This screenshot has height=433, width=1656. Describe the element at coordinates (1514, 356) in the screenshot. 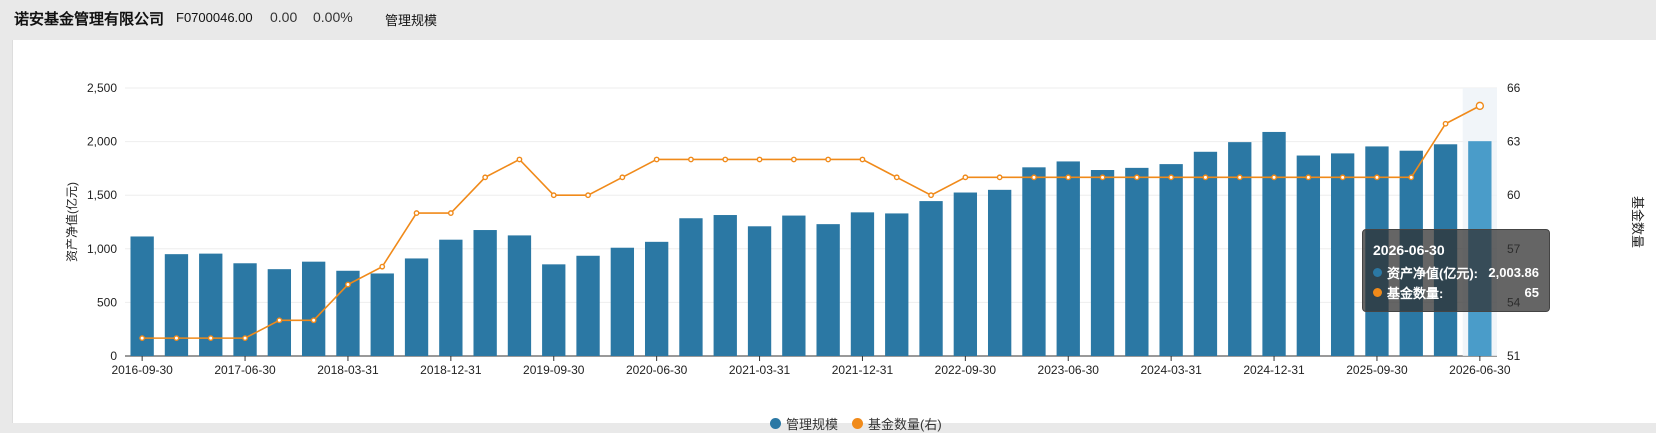

I see `y2-tick-label: 51` at that location.